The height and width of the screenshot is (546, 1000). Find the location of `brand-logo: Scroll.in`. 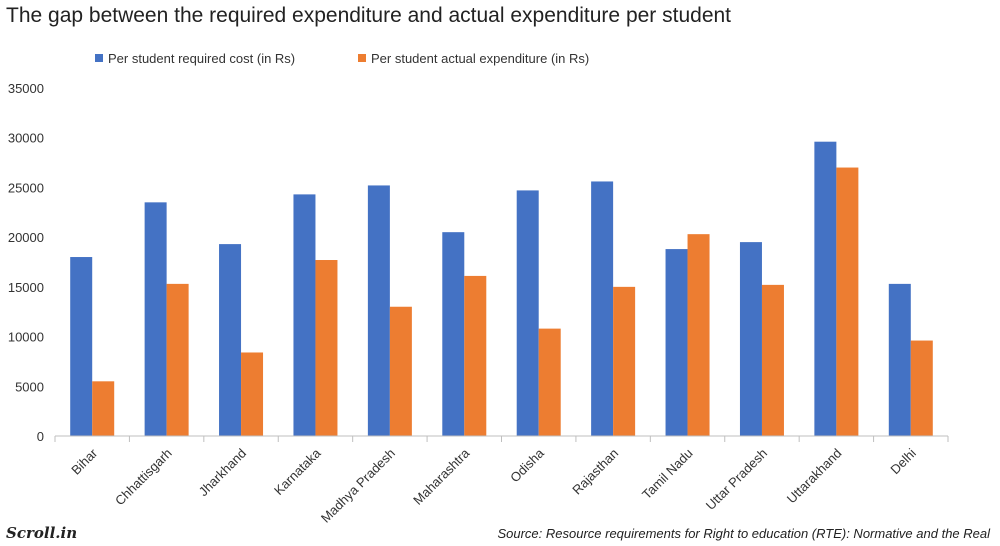

brand-logo: Scroll.in is located at coordinates (42, 533).